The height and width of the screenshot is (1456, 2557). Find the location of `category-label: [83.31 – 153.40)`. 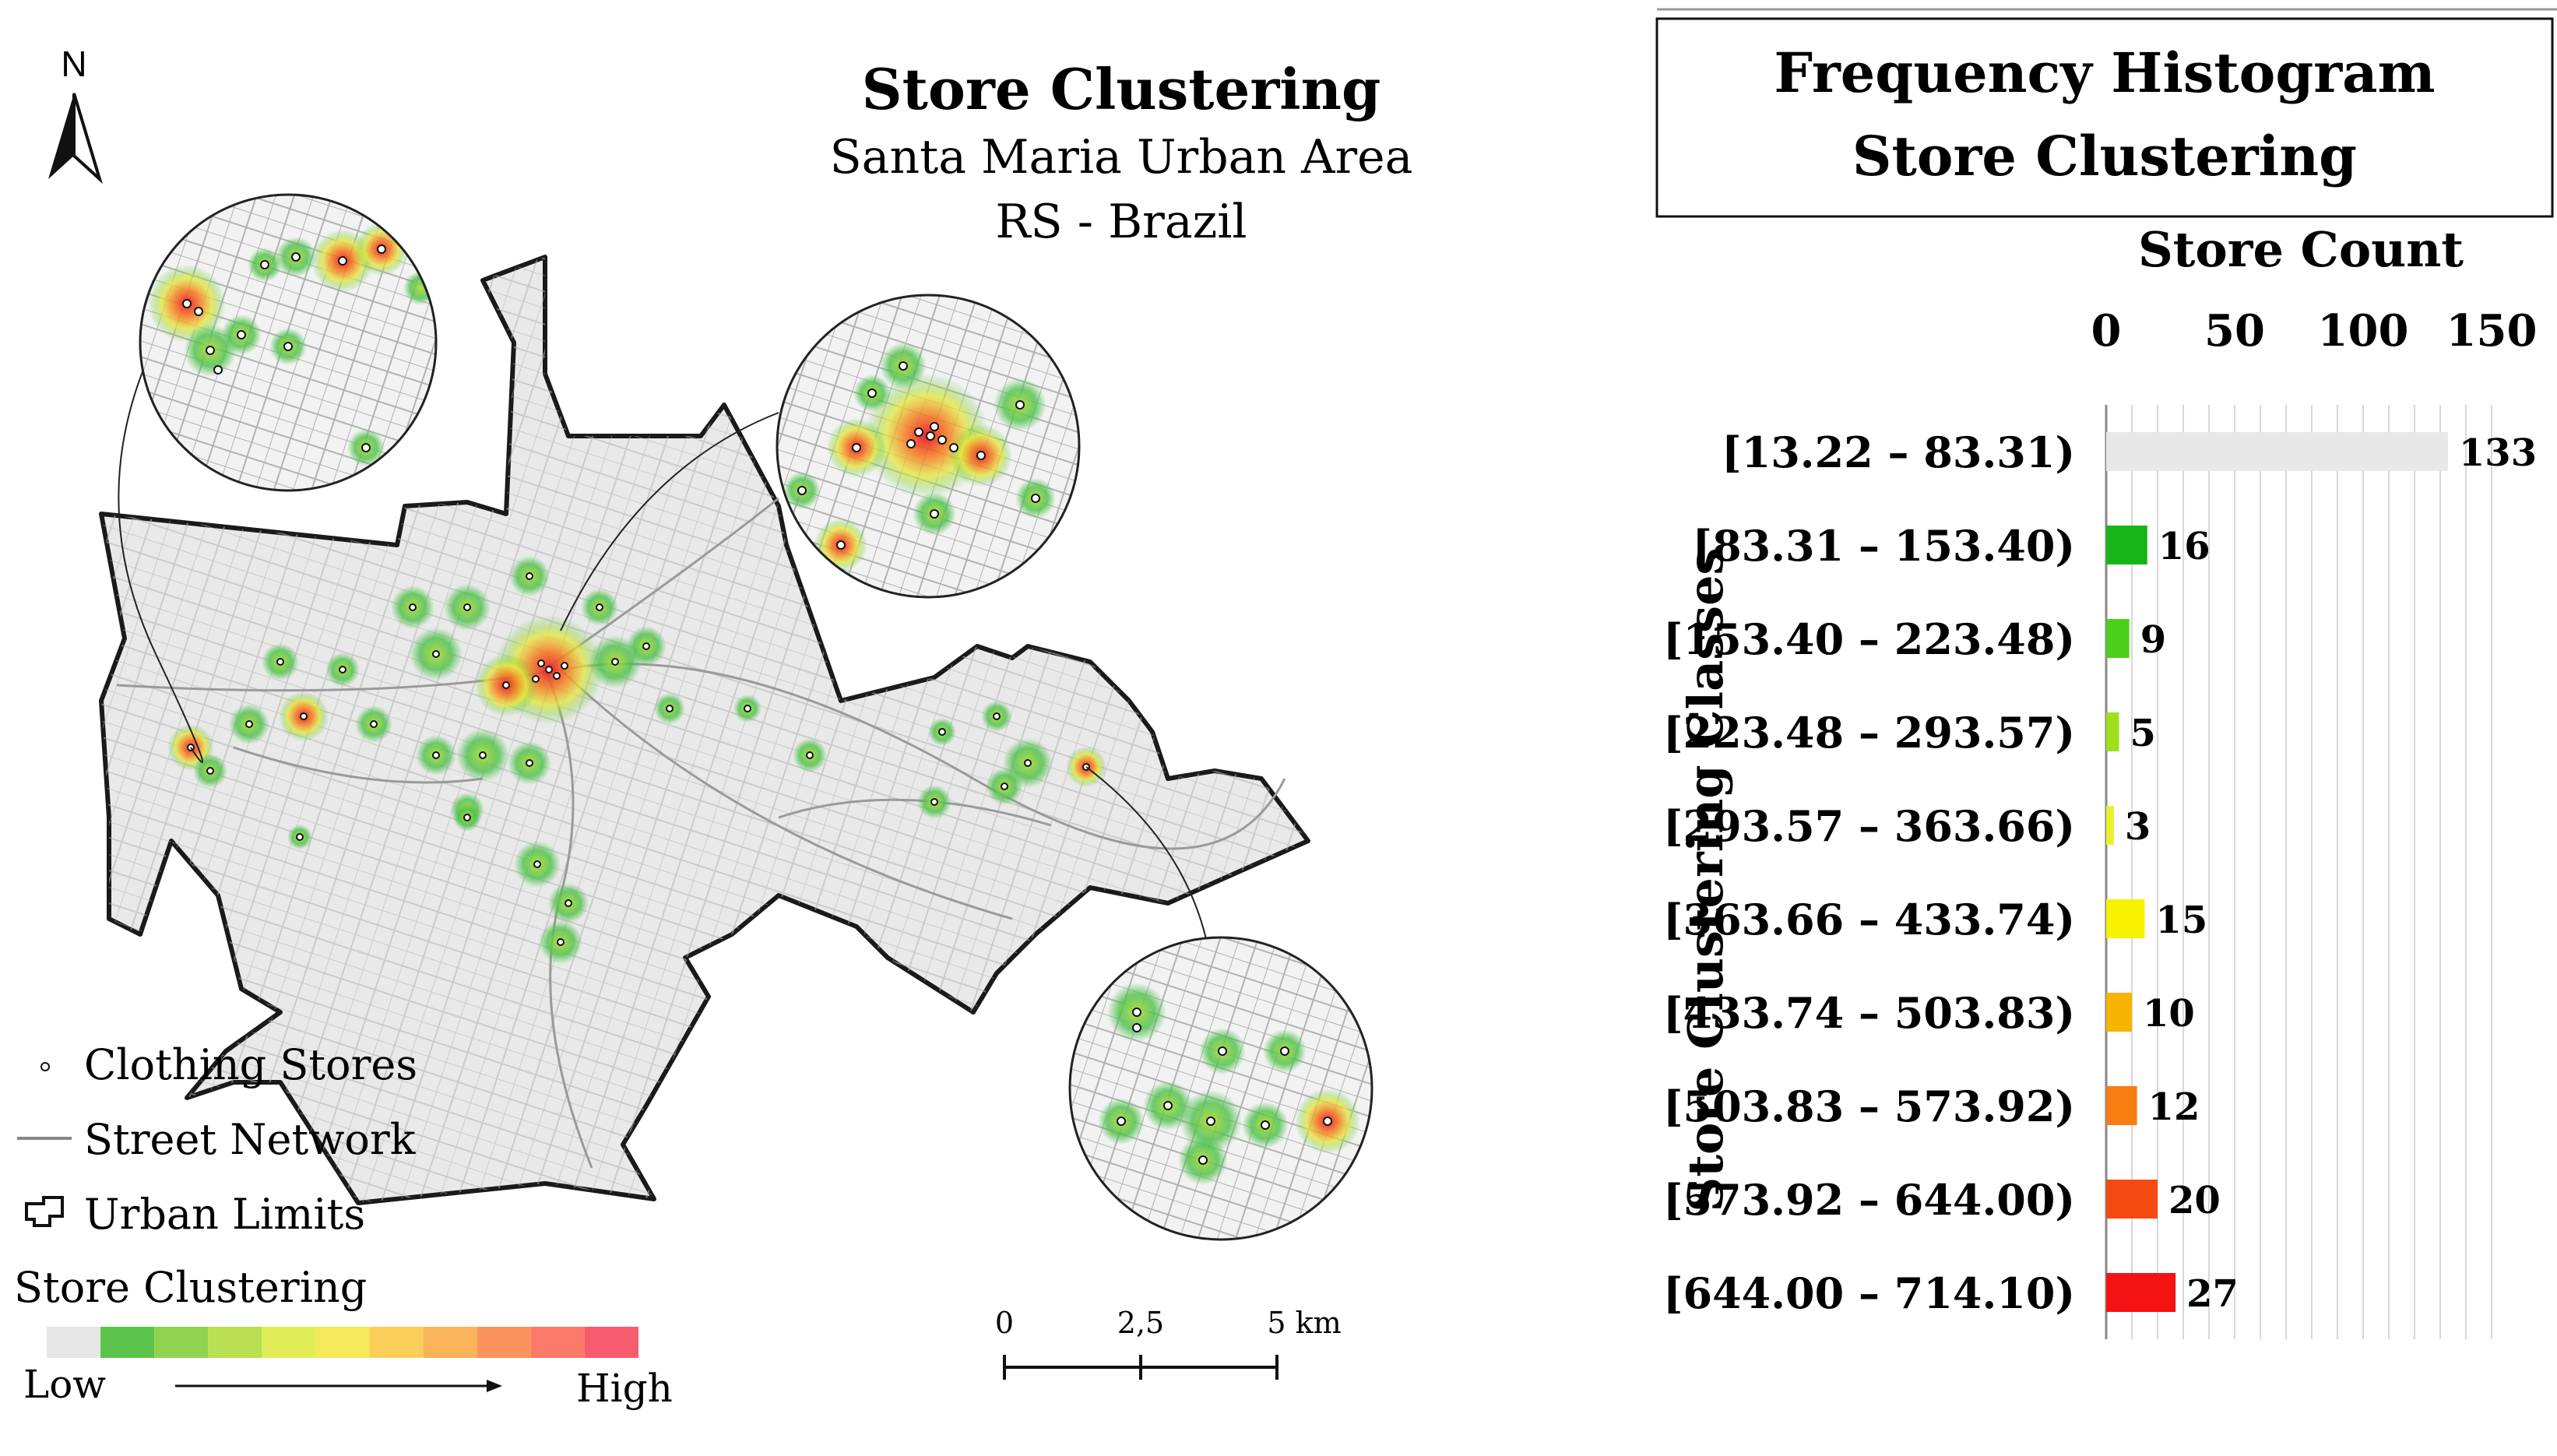

category-label: [83.31 – 153.40) is located at coordinates (1884, 546).